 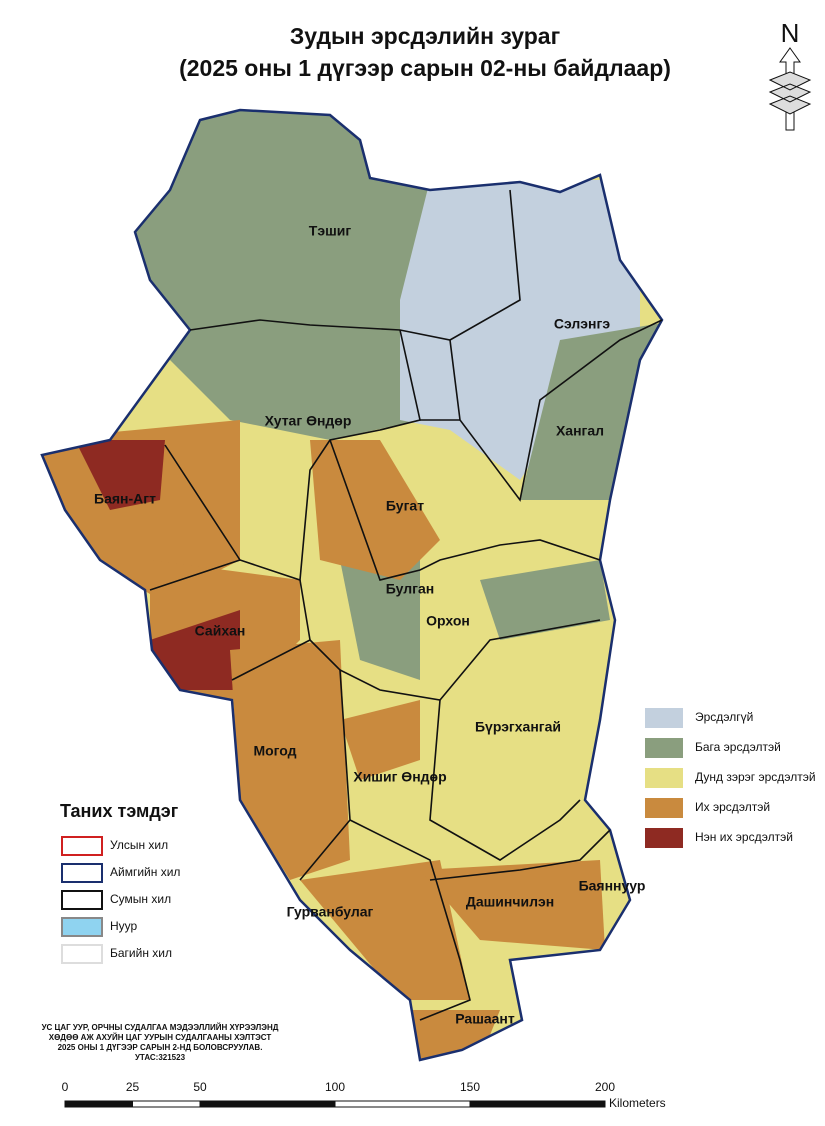 What do you see at coordinates (139, 845) in the screenshot?
I see `legend-label: Улсын хил` at bounding box center [139, 845].